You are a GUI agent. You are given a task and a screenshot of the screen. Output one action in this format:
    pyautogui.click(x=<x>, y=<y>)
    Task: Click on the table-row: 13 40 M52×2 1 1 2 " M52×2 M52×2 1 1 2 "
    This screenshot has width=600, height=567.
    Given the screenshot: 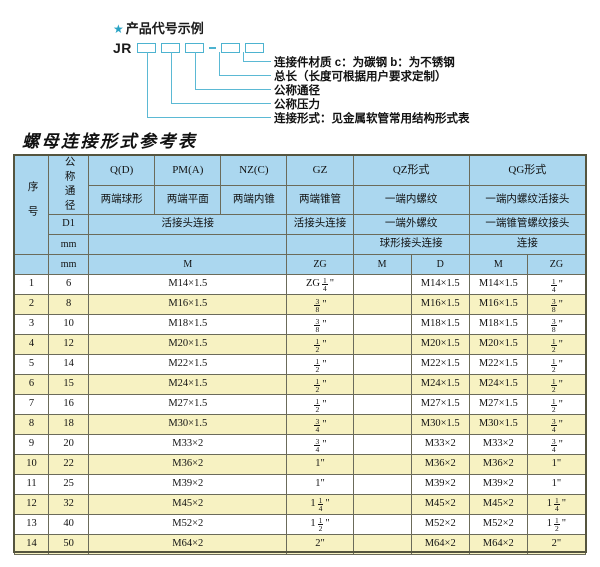 What is the action you would take?
    pyautogui.click(x=300, y=524)
    